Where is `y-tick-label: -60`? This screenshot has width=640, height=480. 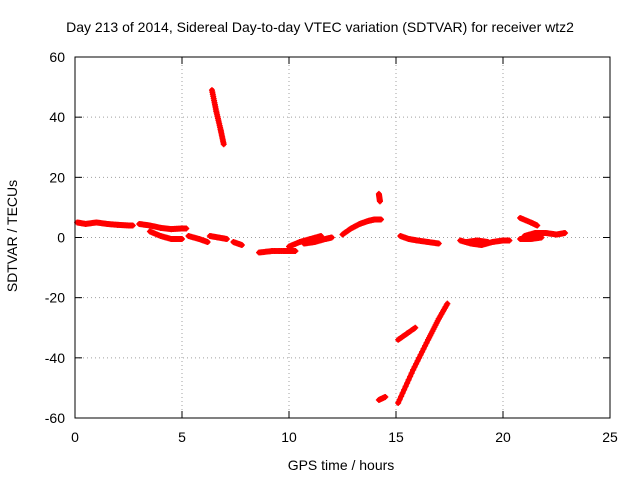
y-tick-label: -60 is located at coordinates (55, 418).